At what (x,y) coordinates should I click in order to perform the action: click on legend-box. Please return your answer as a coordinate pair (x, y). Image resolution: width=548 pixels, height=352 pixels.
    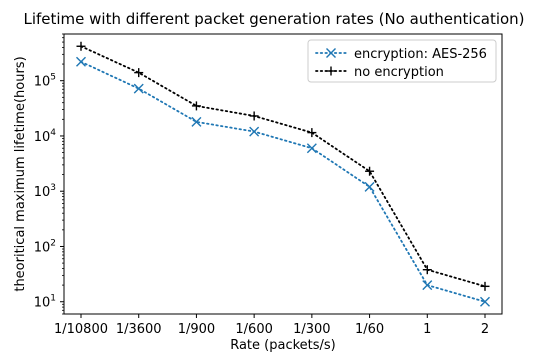
    Looking at the image, I should click on (402, 61).